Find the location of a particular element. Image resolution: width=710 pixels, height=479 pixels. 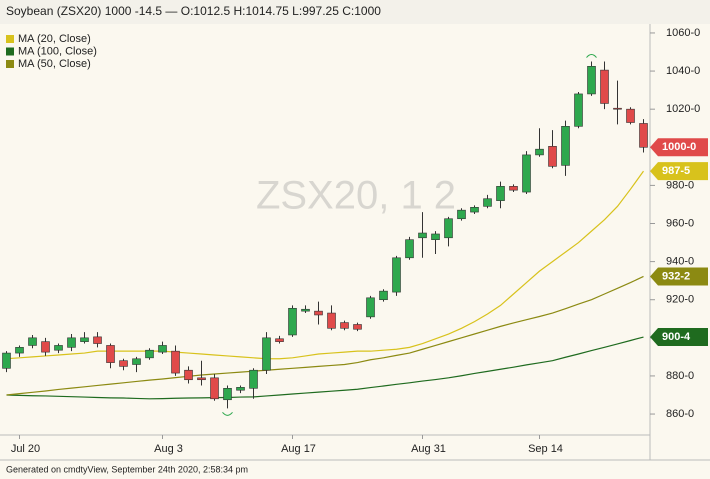

legend-label: MA (20, Close) is located at coordinates (54, 39).